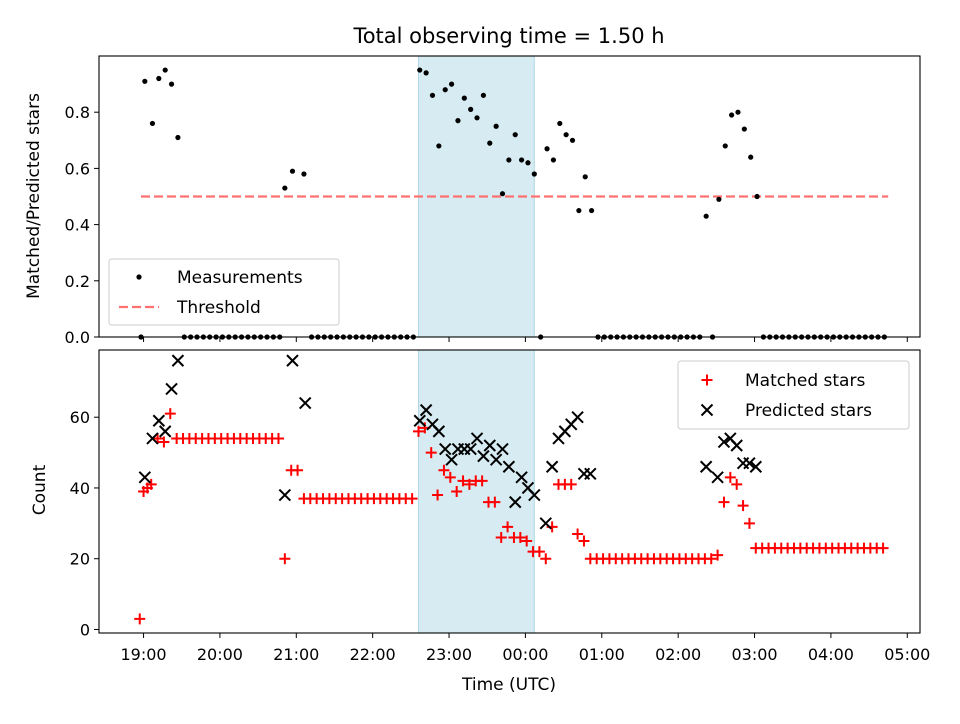  I want to click on legend-measurement-marker, so click(139, 277).